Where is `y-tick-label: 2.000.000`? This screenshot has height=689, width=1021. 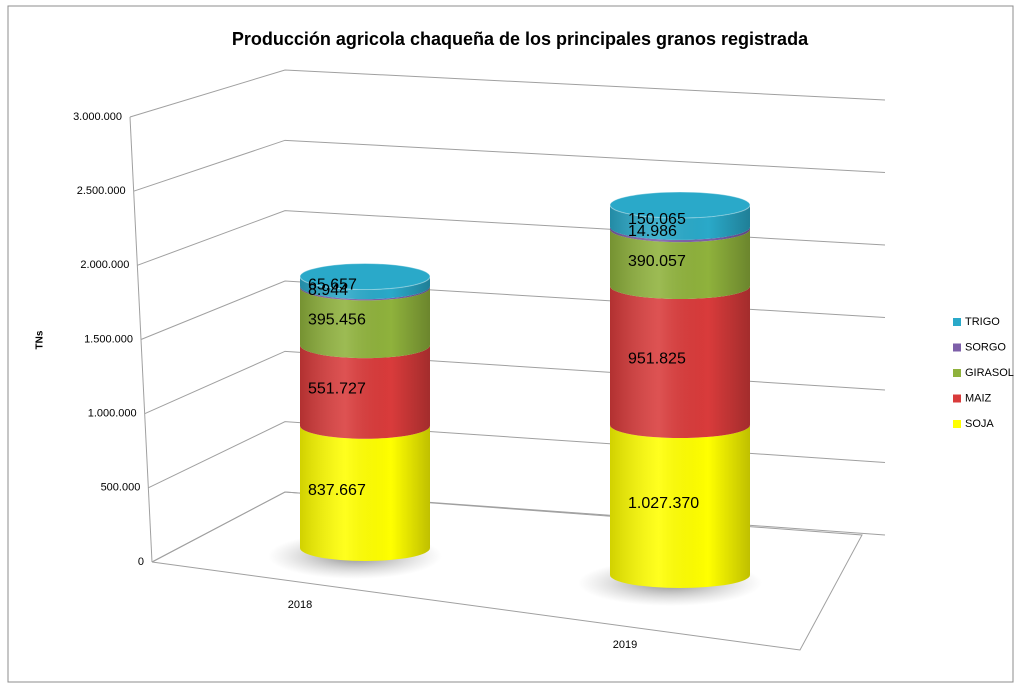 y-tick-label: 2.000.000 is located at coordinates (104, 265).